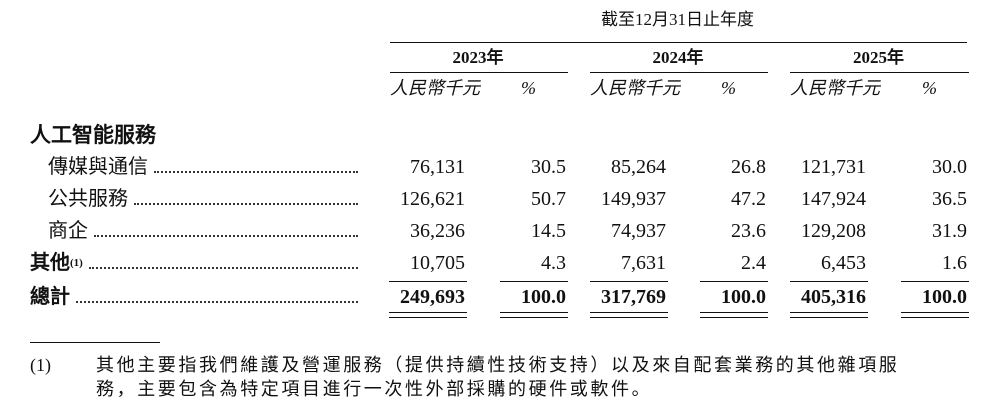 The width and height of the screenshot is (1000, 408). Describe the element at coordinates (50, 263) in the screenshot. I see `label-text: 其他` at that location.